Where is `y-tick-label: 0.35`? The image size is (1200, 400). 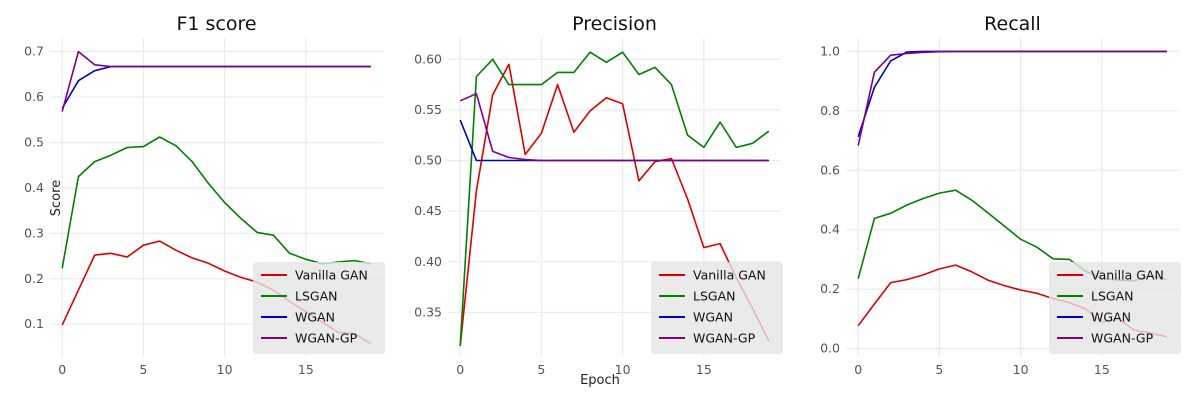 y-tick-label: 0.35 is located at coordinates (428, 311).